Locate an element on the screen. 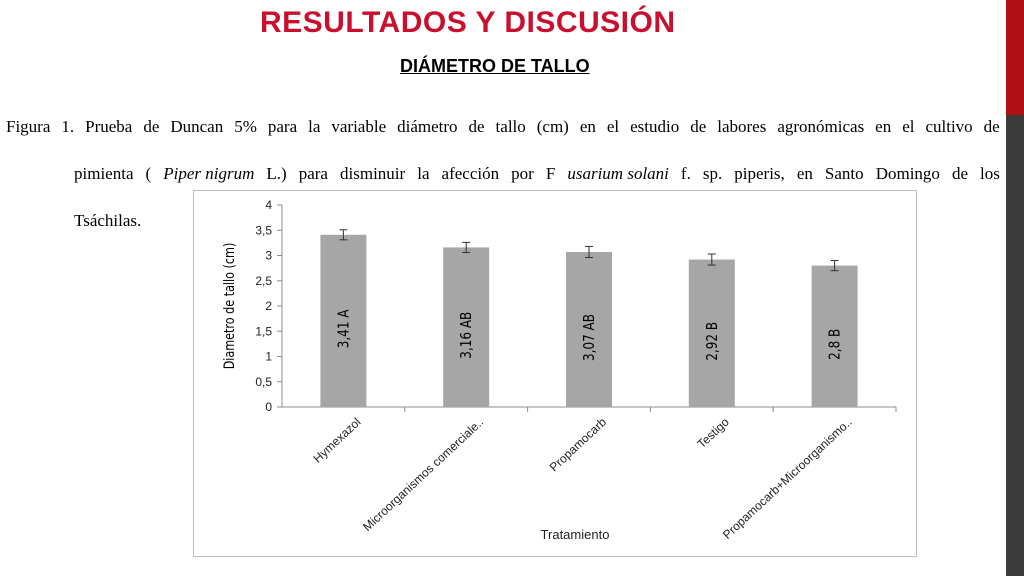 Image resolution: width=1024 pixels, height=576 pixels. caption-word: usarium solani is located at coordinates (618, 173).